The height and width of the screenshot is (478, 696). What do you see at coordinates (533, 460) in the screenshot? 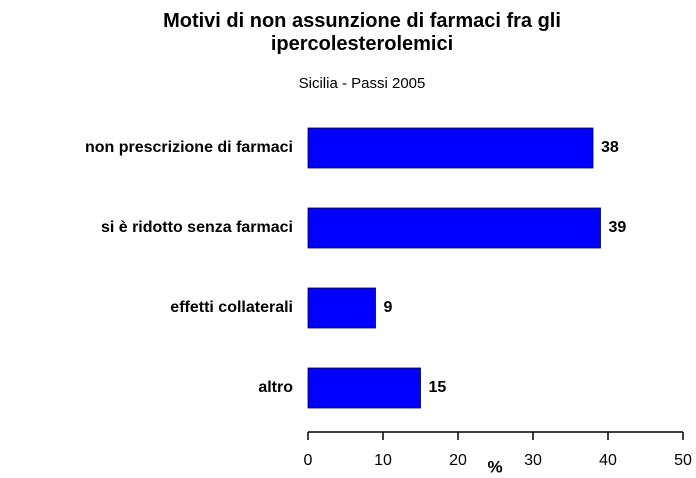
I see `x-tick-label: 30` at bounding box center [533, 460].